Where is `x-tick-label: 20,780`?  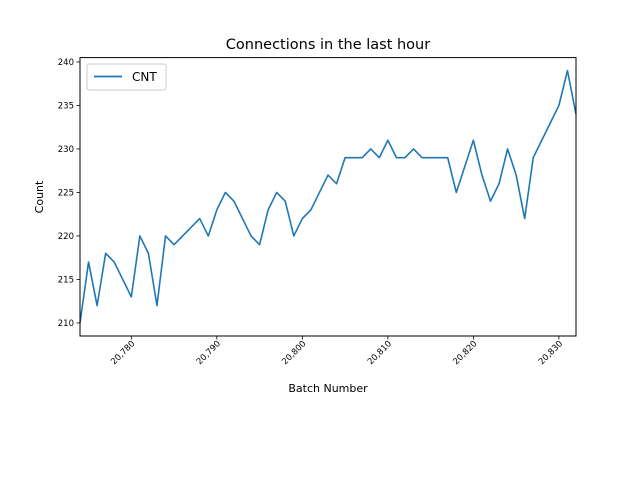 x-tick-label: 20,780 is located at coordinates (123, 353).